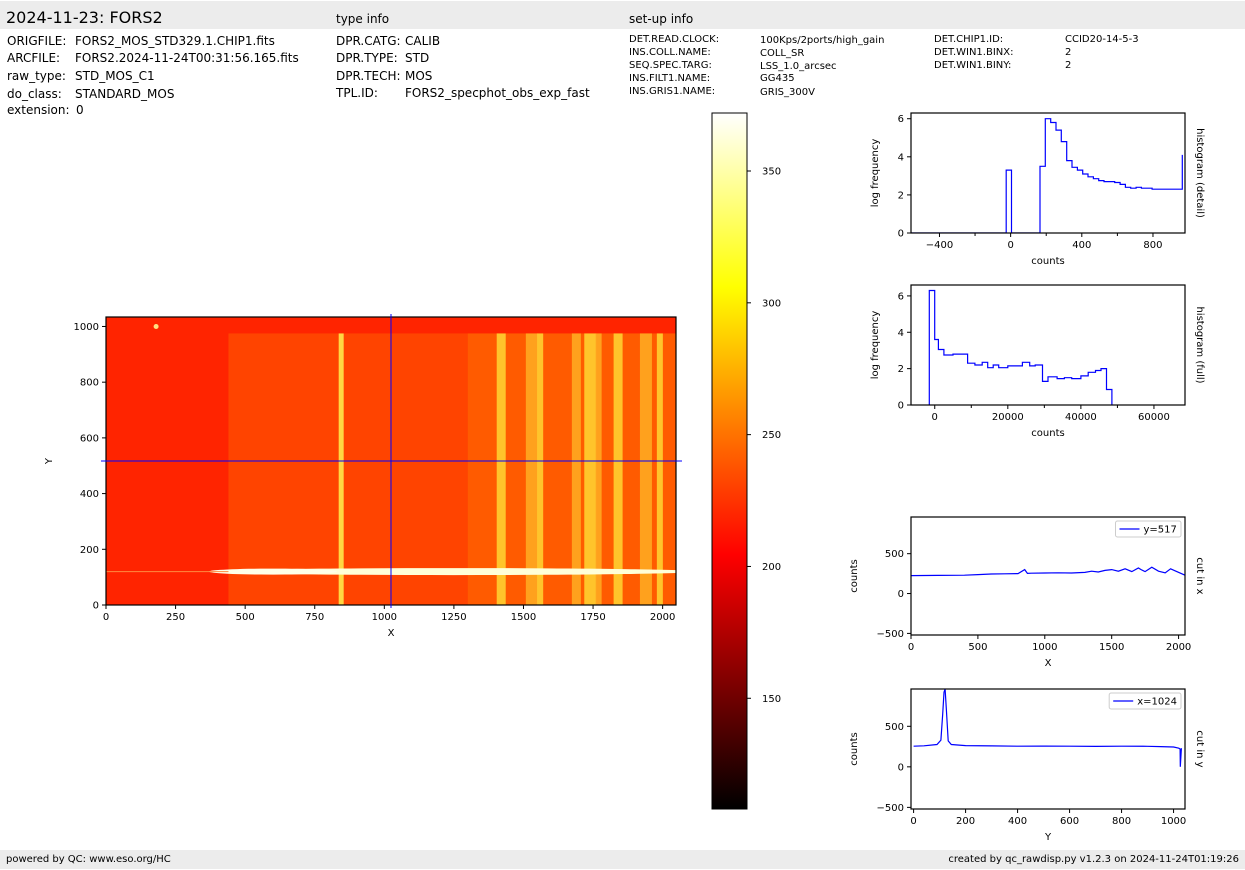  What do you see at coordinates (1199, 748) in the screenshot?
I see `panel-side-label: cut in y` at bounding box center [1199, 748].